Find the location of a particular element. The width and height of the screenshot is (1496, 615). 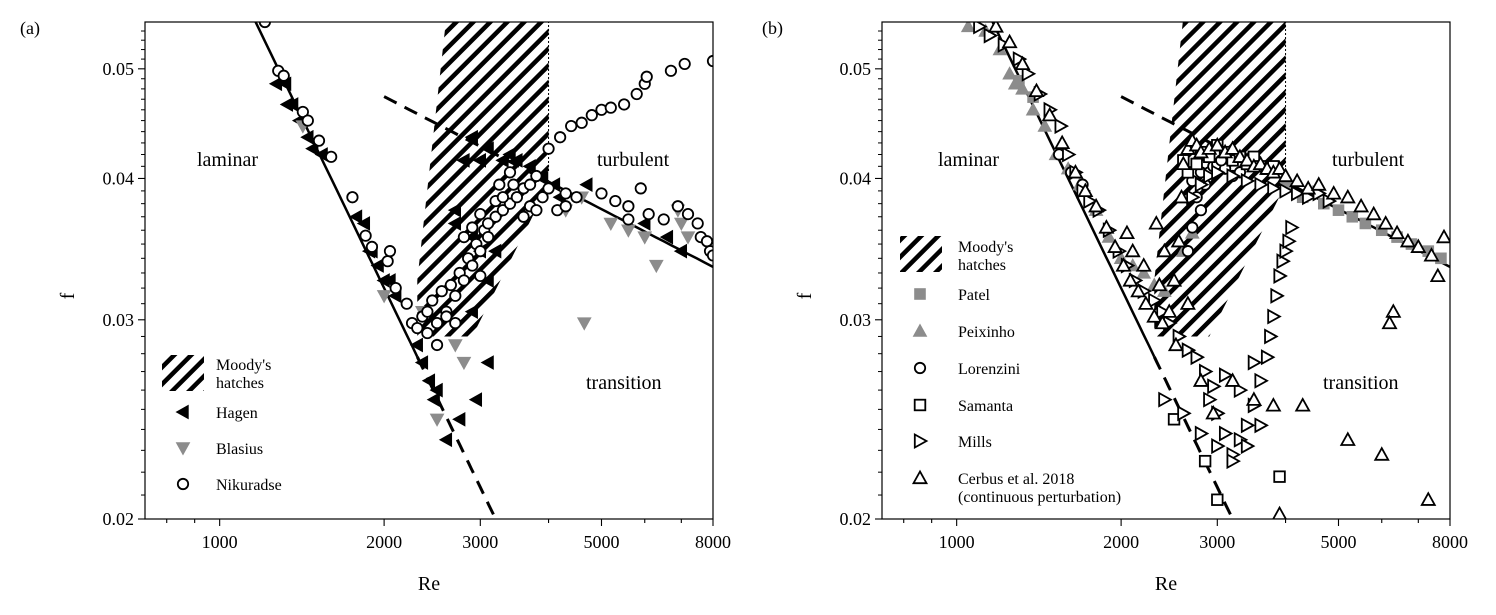

legend-label-moodys-hatches: Moody's hatches is located at coordinates (245, 374).